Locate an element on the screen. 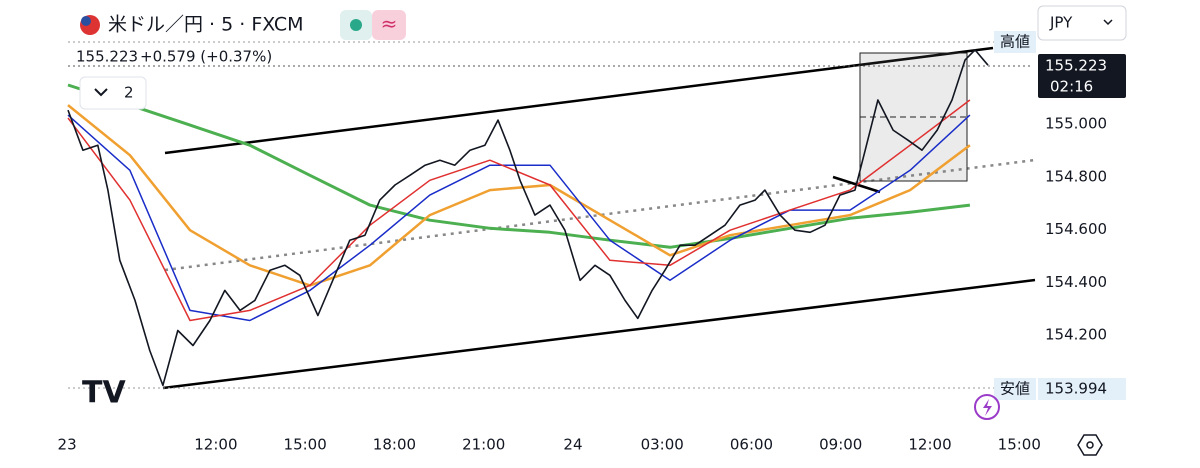  x-tick-label: 21:00 is located at coordinates (483, 445).